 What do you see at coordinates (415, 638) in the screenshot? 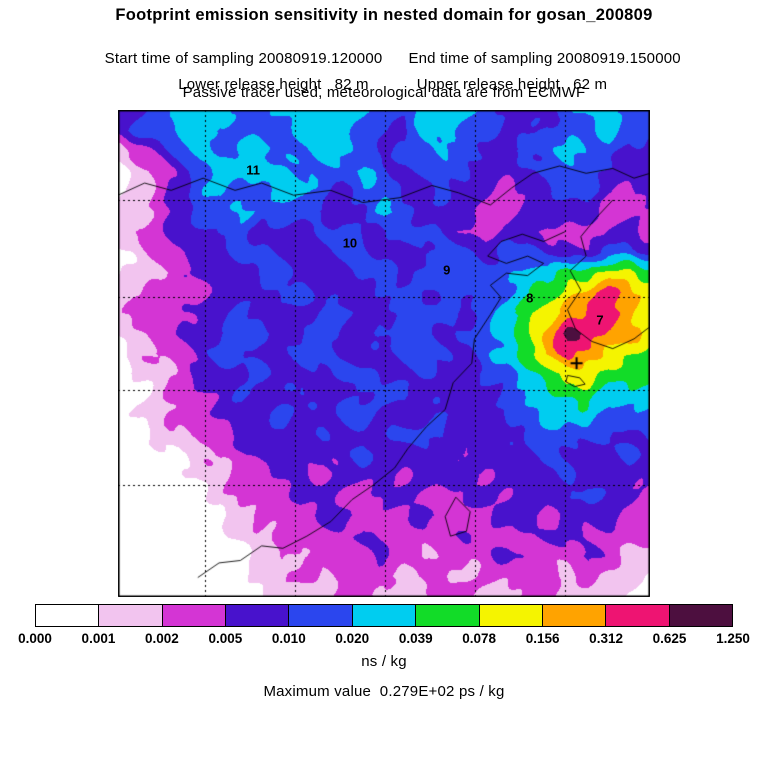
I see `colorbar-tick-label: 0.039` at bounding box center [415, 638].